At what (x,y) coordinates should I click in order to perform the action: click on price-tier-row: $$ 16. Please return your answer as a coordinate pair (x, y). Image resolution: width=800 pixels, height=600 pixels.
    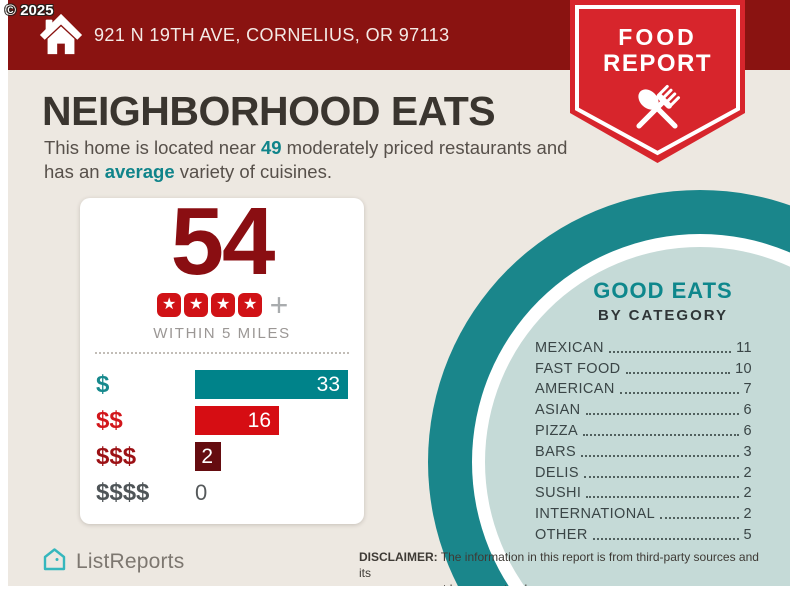
    Looking at the image, I should click on (222, 420).